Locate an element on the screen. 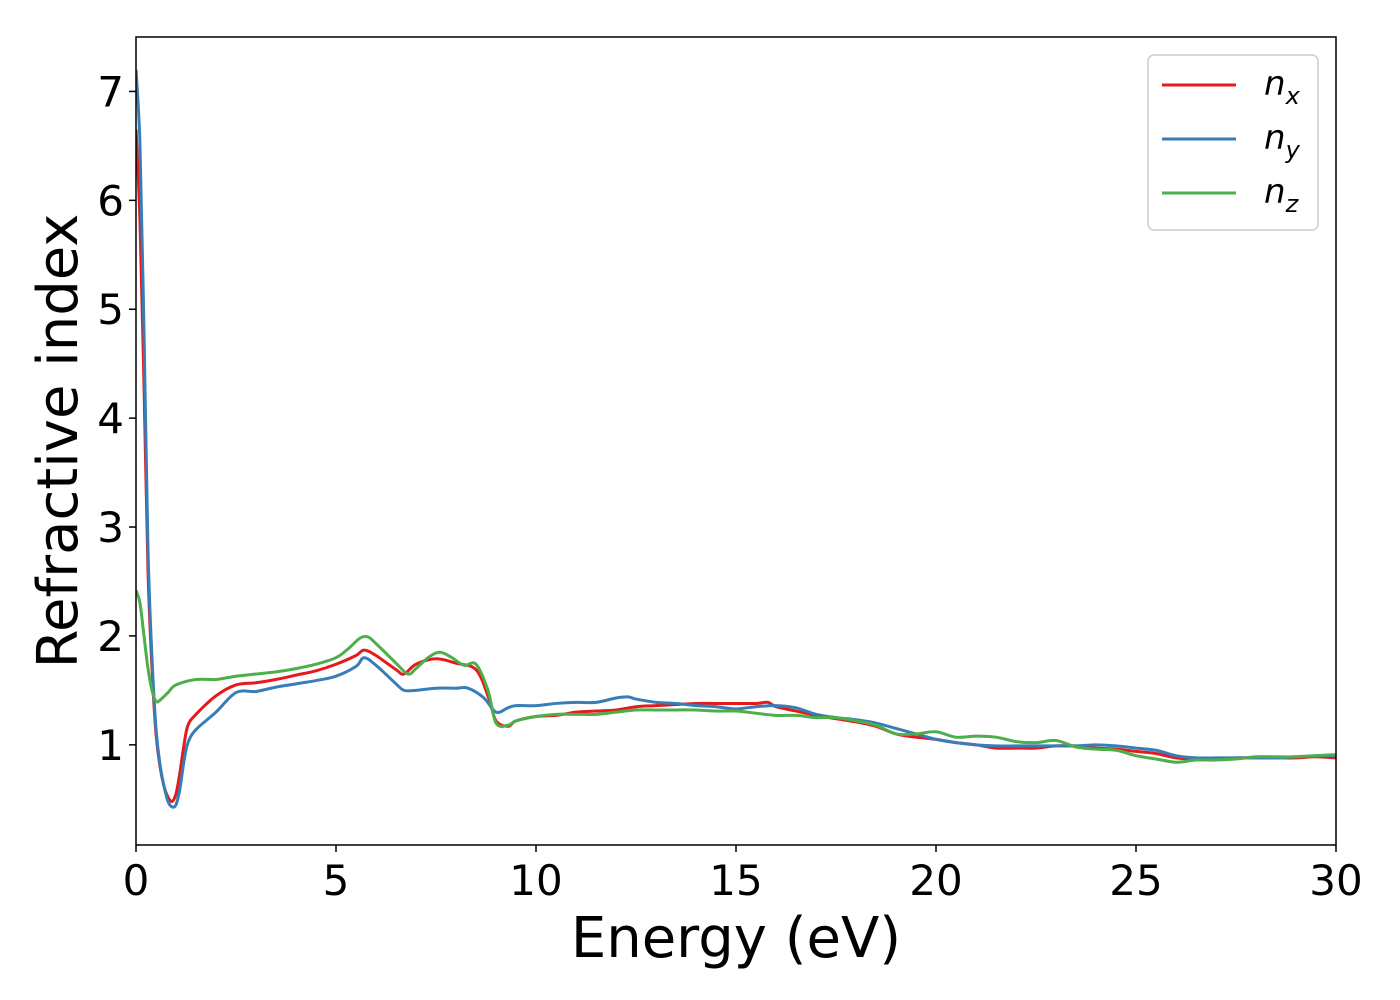  legend-label-y: ny is located at coordinates (1282, 141).